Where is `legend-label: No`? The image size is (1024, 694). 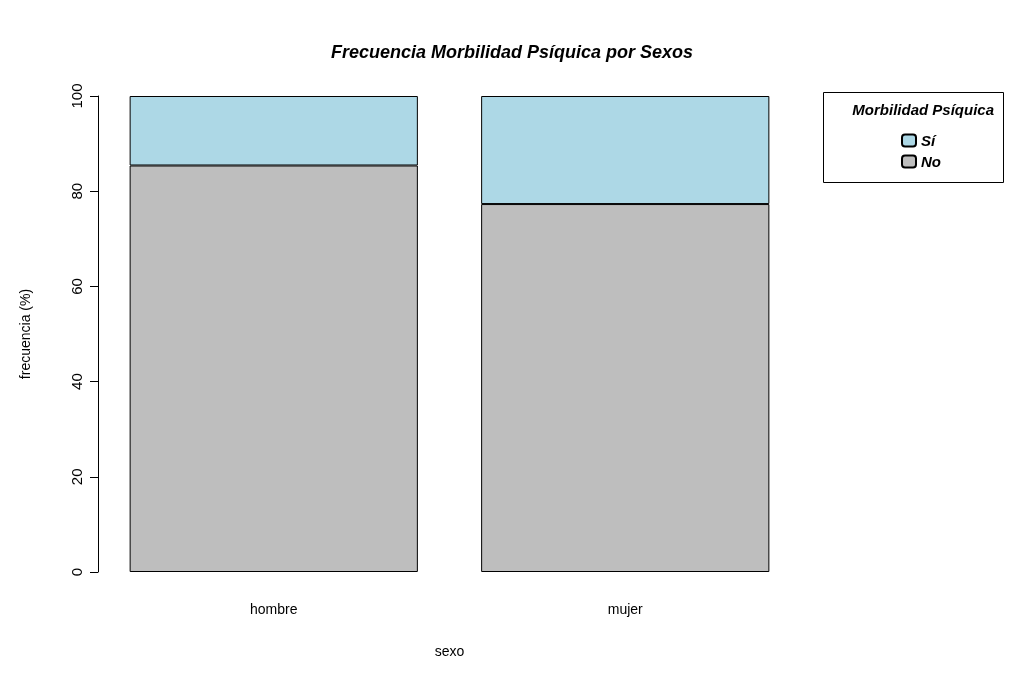 legend-label: No is located at coordinates (931, 161).